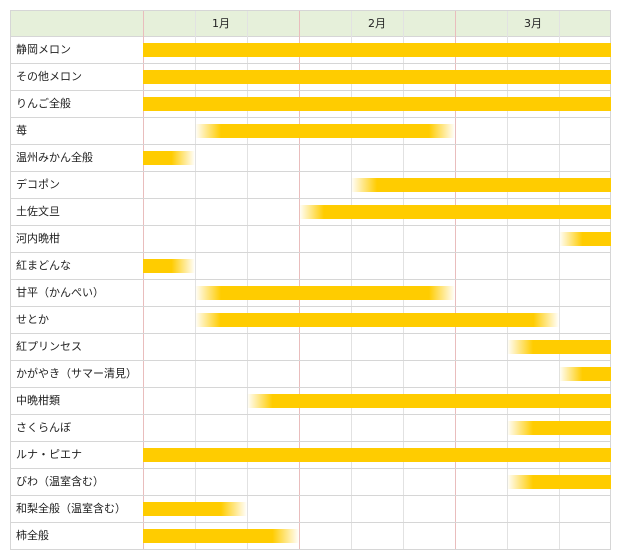 This screenshot has width=620, height=560. What do you see at coordinates (71, 508) in the screenshot?
I see `product-label: 和梨全般（温室含む）` at bounding box center [71, 508].